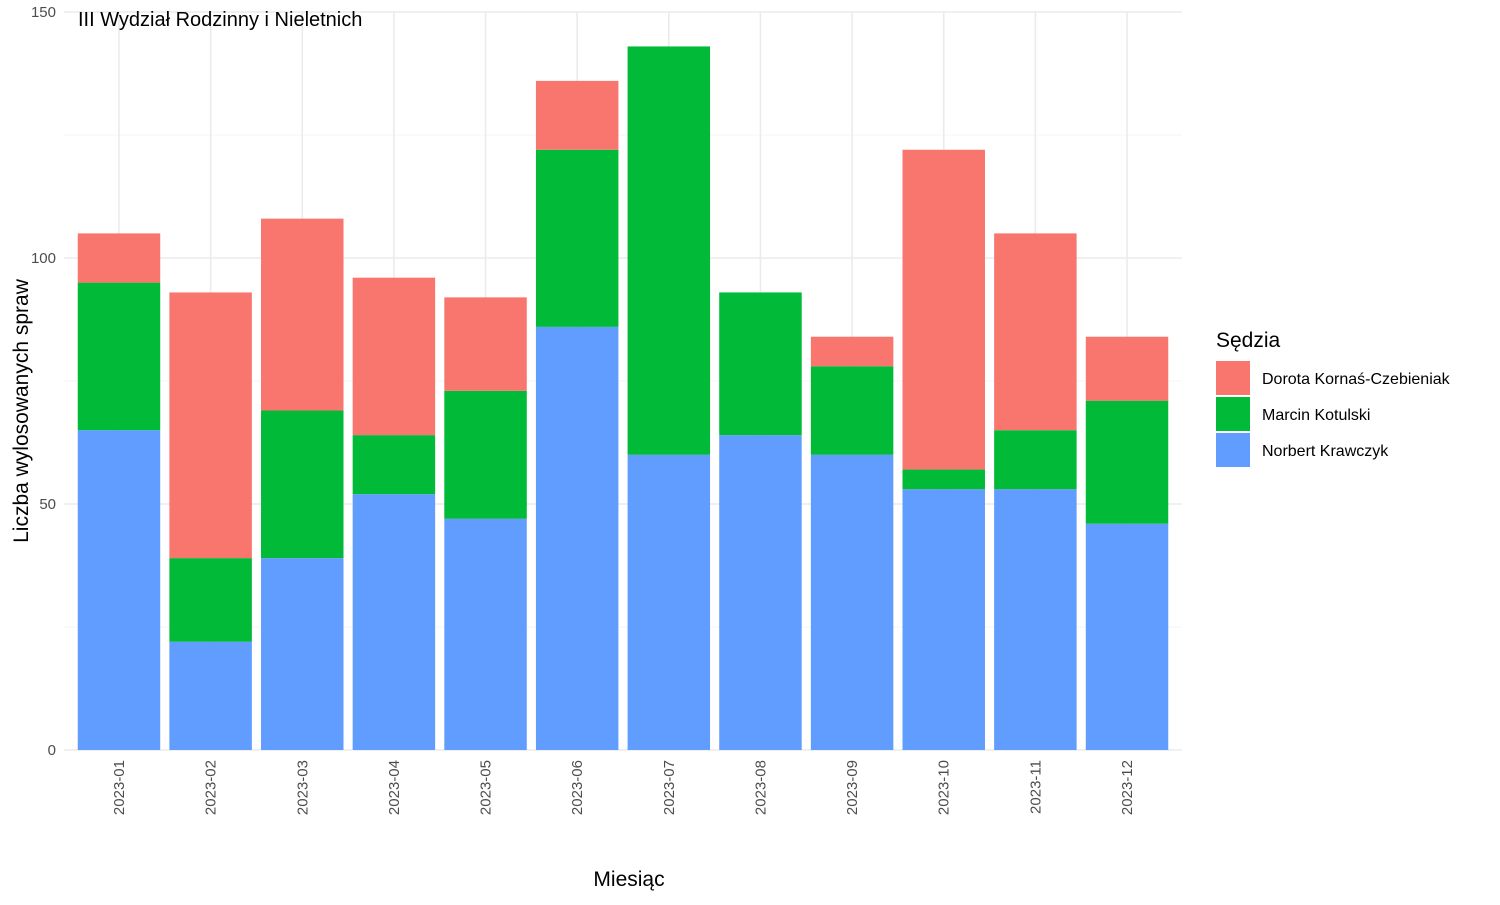 This screenshot has height=905, width=1500. I want to click on x-tick-label: 2023-08, so click(760, 787).